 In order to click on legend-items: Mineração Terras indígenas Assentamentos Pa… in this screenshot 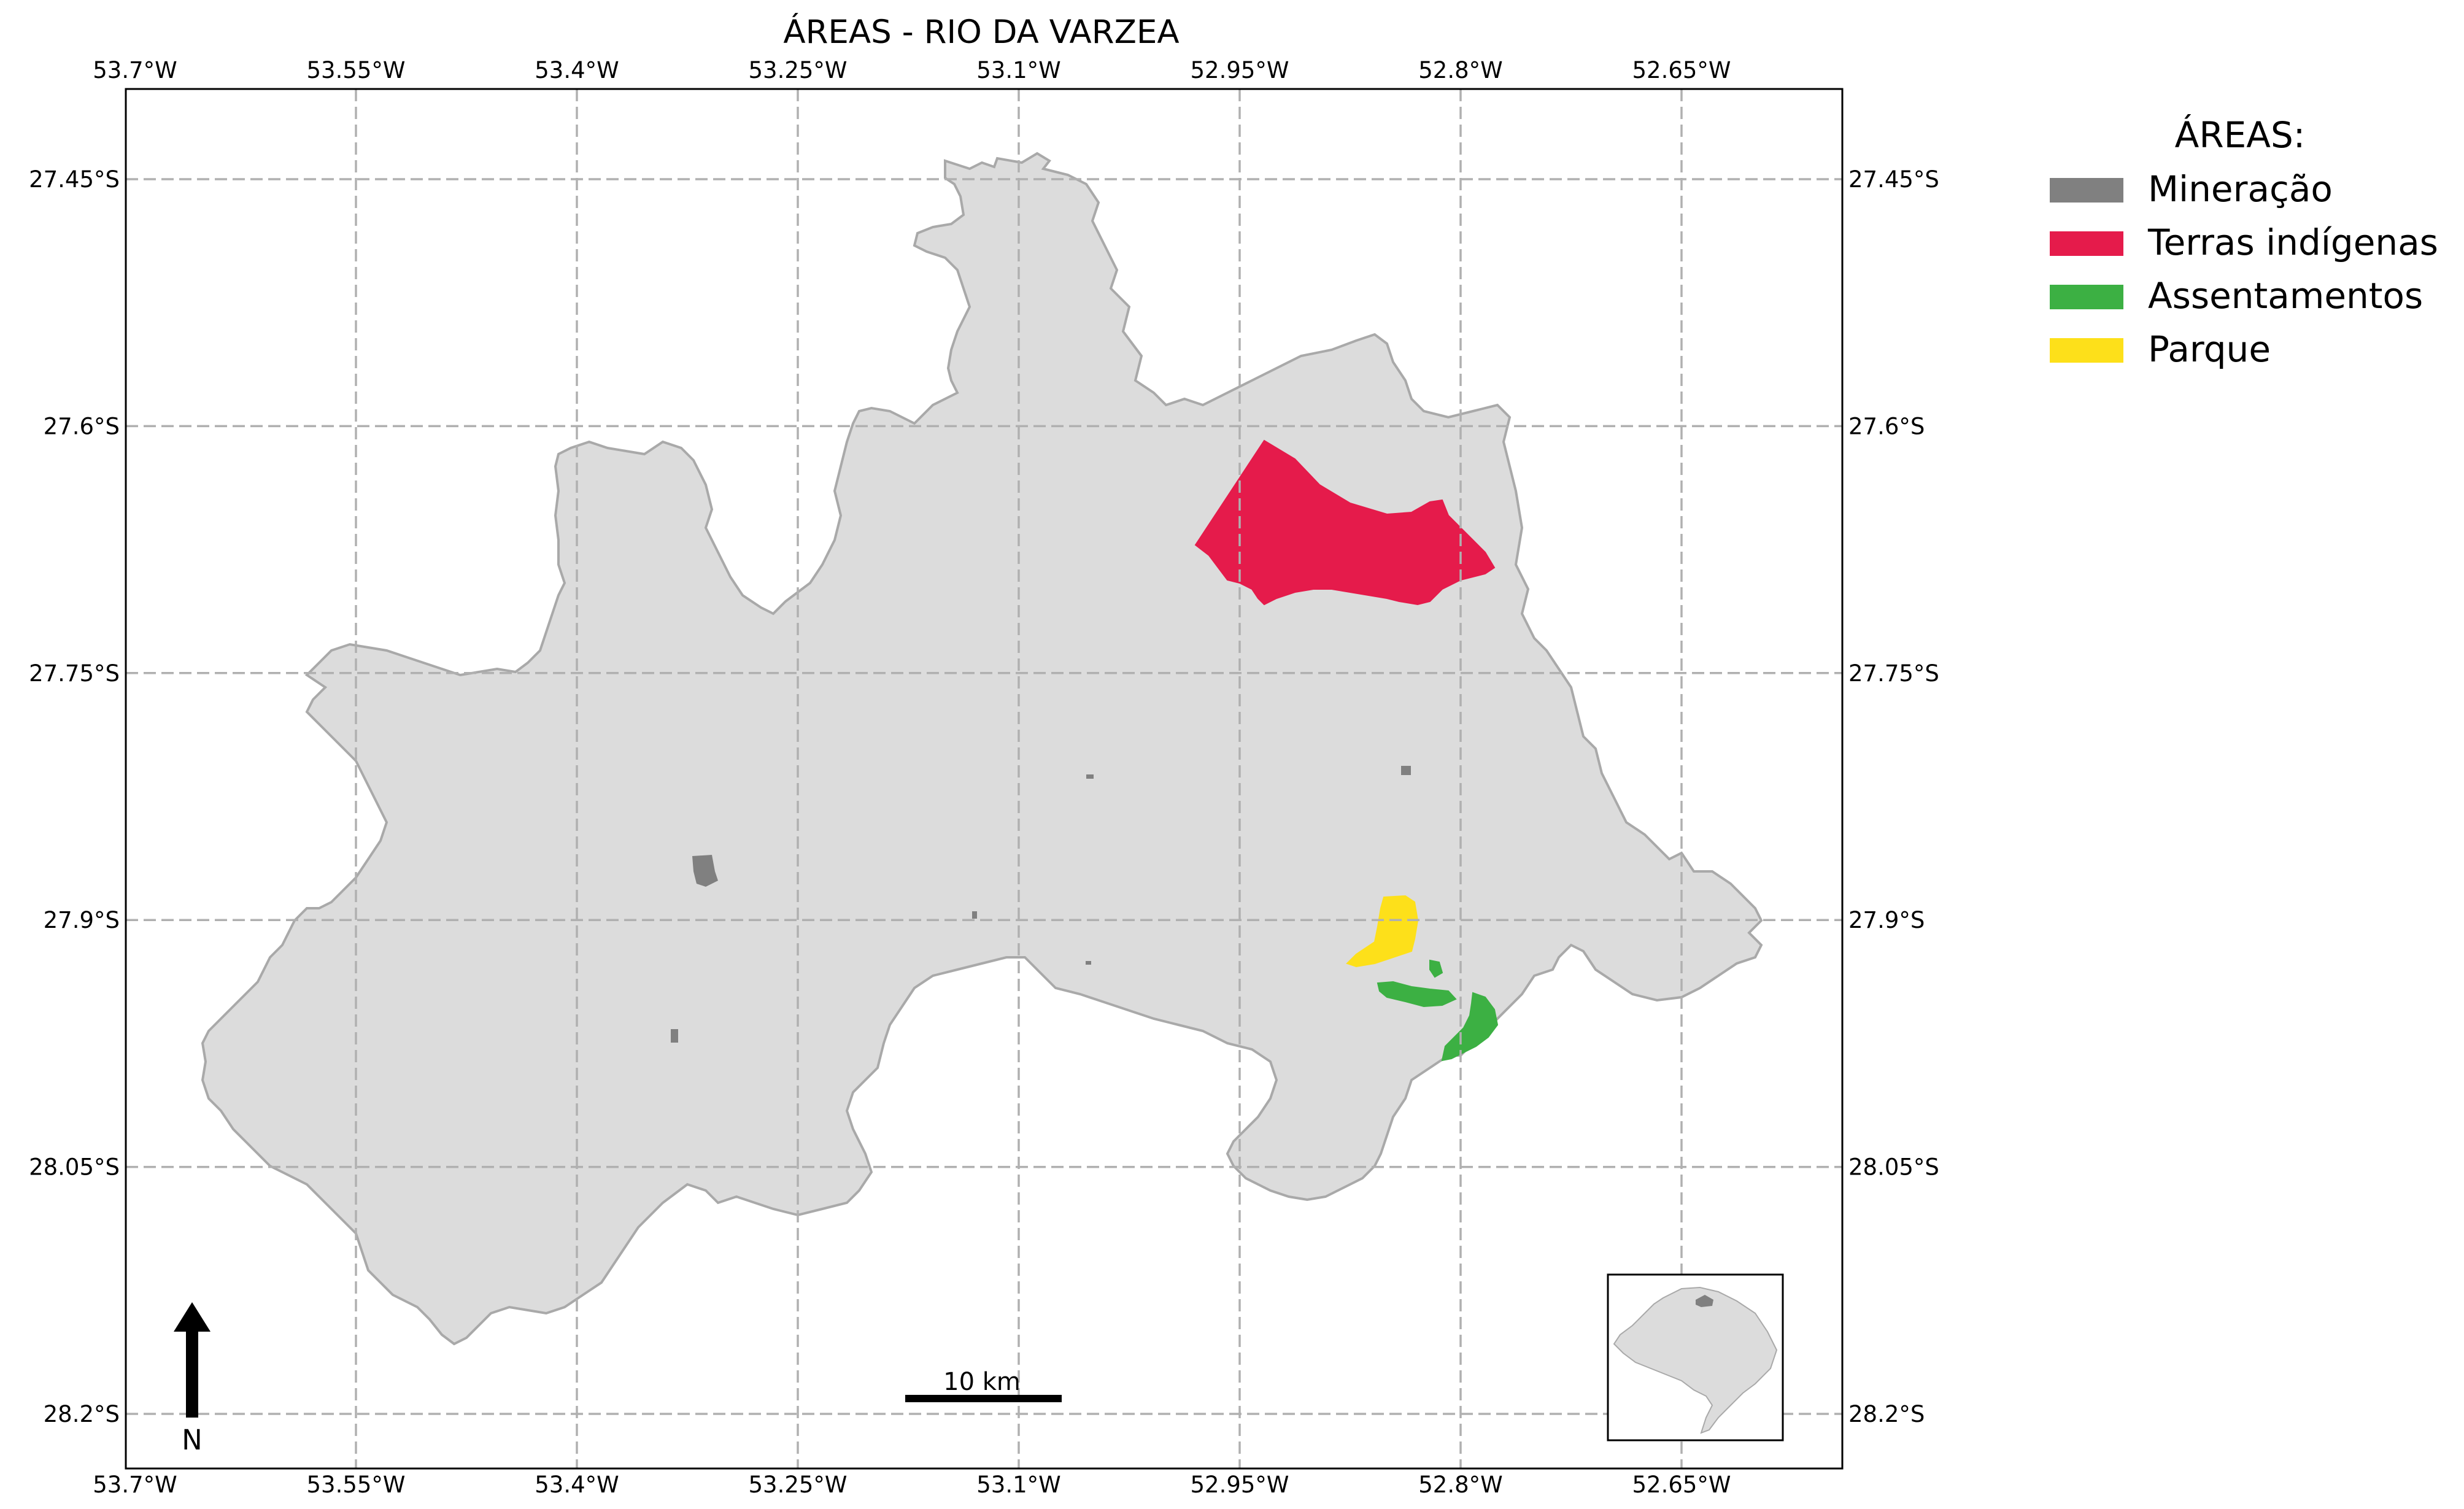, I will do `click(2244, 269)`.